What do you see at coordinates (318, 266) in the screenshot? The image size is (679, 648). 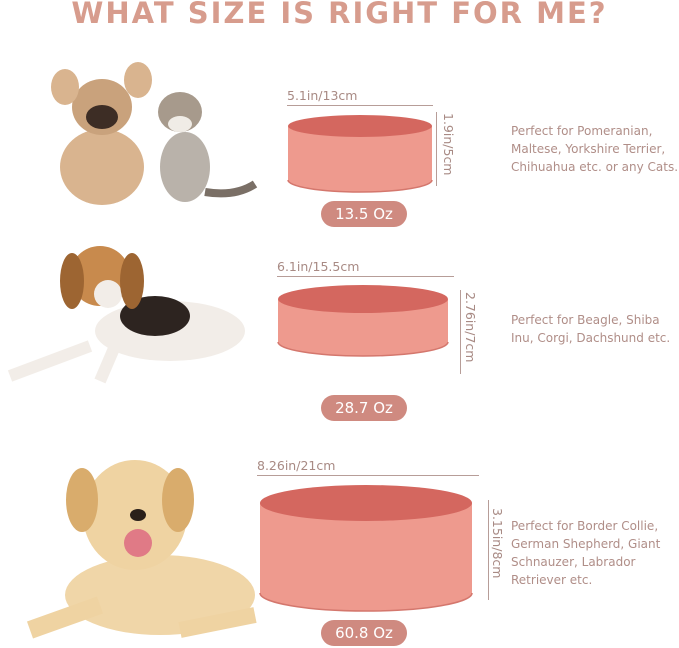 I see `width-label: 6.1in/15.5cm` at bounding box center [318, 266].